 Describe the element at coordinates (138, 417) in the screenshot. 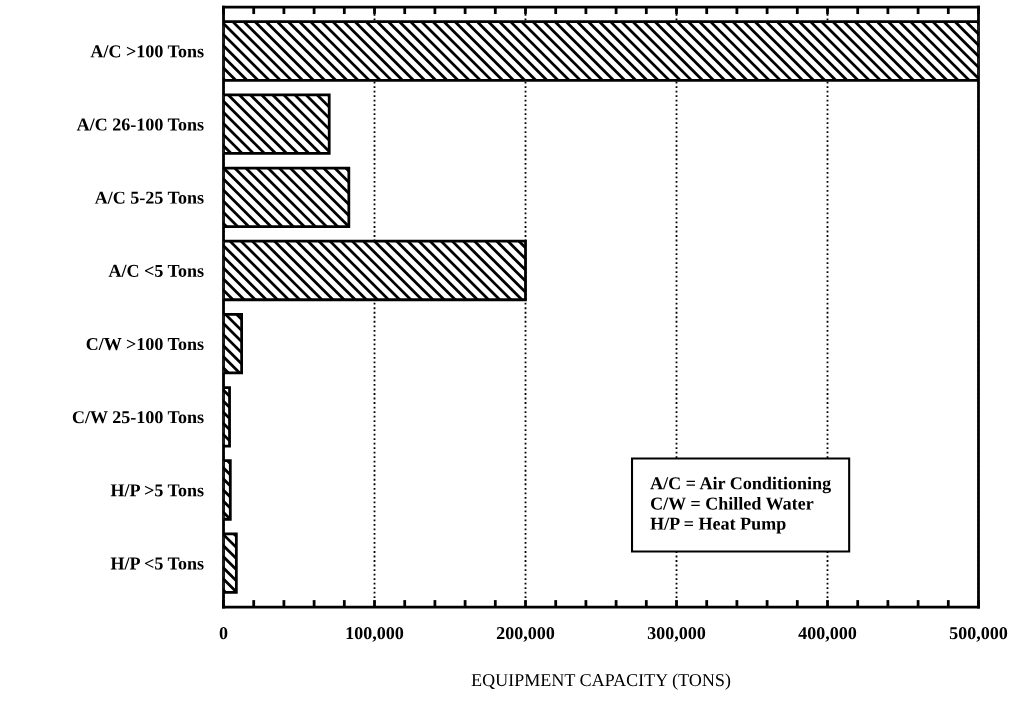

I see `y-tick-label: C/W 25-100 Tons` at that location.